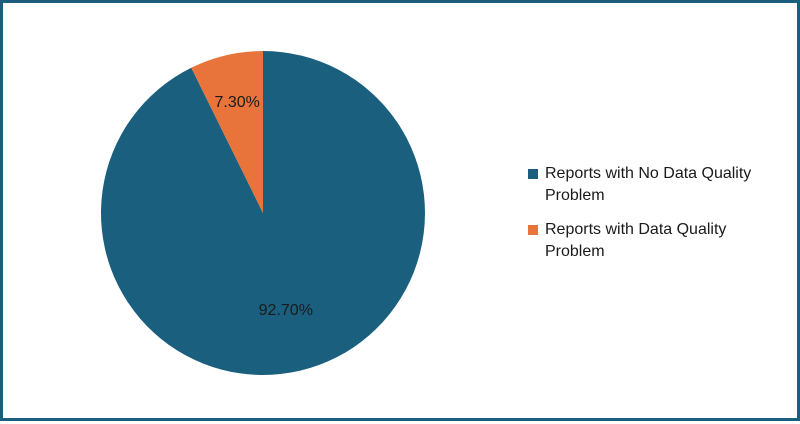 This screenshot has width=800, height=424. I want to click on legend-swatch-no-data-quality-problem, so click(533, 174).